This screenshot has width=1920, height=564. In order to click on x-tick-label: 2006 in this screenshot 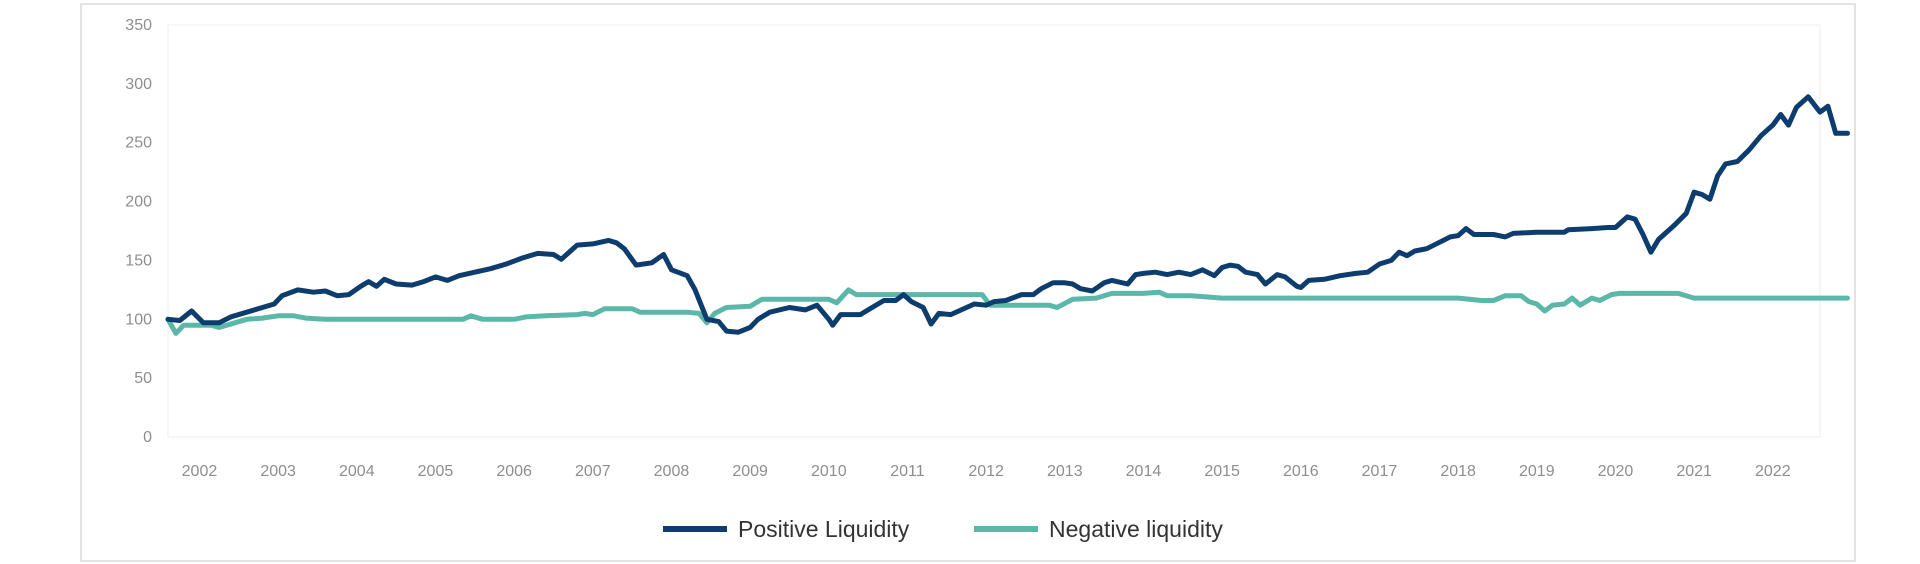, I will do `click(514, 471)`.